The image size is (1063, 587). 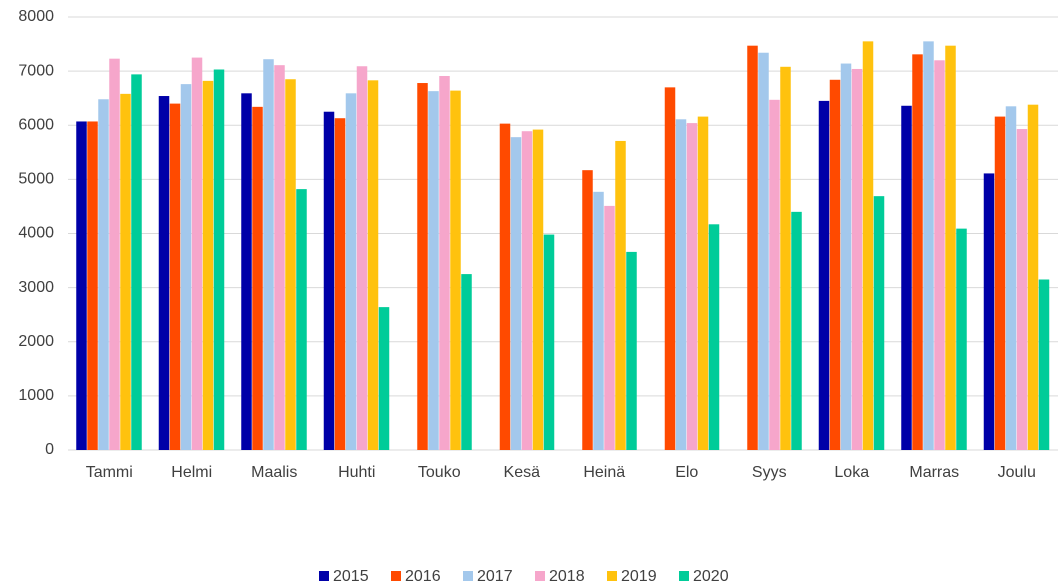 What do you see at coordinates (356, 472) in the screenshot?
I see `x-tick-label: Huhti` at bounding box center [356, 472].